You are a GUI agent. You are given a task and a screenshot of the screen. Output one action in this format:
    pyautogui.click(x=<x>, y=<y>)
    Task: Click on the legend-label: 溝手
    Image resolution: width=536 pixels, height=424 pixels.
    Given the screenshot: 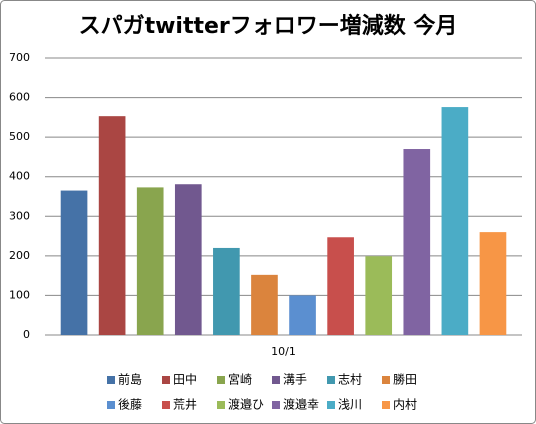 What is the action you would take?
    pyautogui.click(x=295, y=380)
    